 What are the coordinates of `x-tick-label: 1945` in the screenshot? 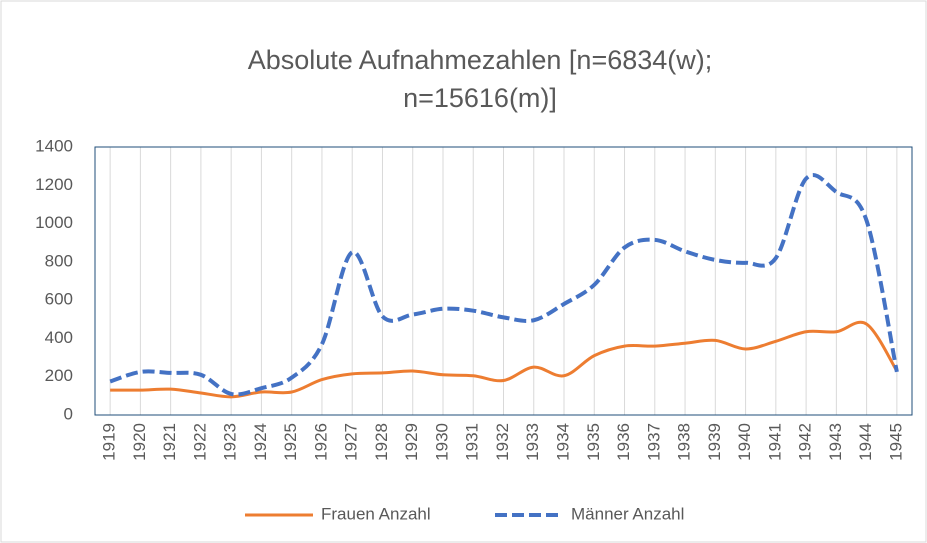 It's located at (895, 442).